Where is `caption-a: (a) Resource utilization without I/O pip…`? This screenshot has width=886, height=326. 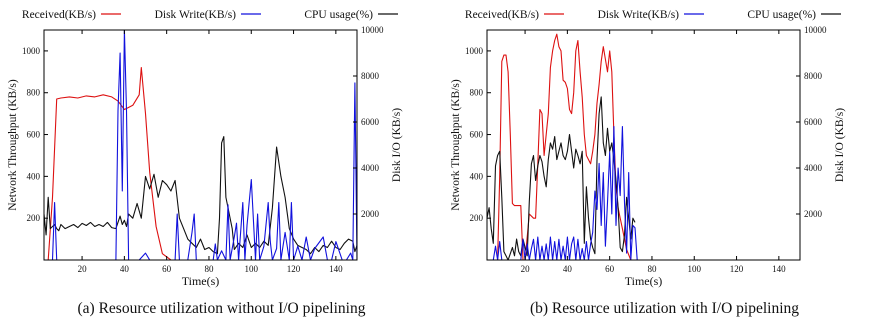 caption-a: (a) Resource utilization without I/O pip… is located at coordinates (221, 308).